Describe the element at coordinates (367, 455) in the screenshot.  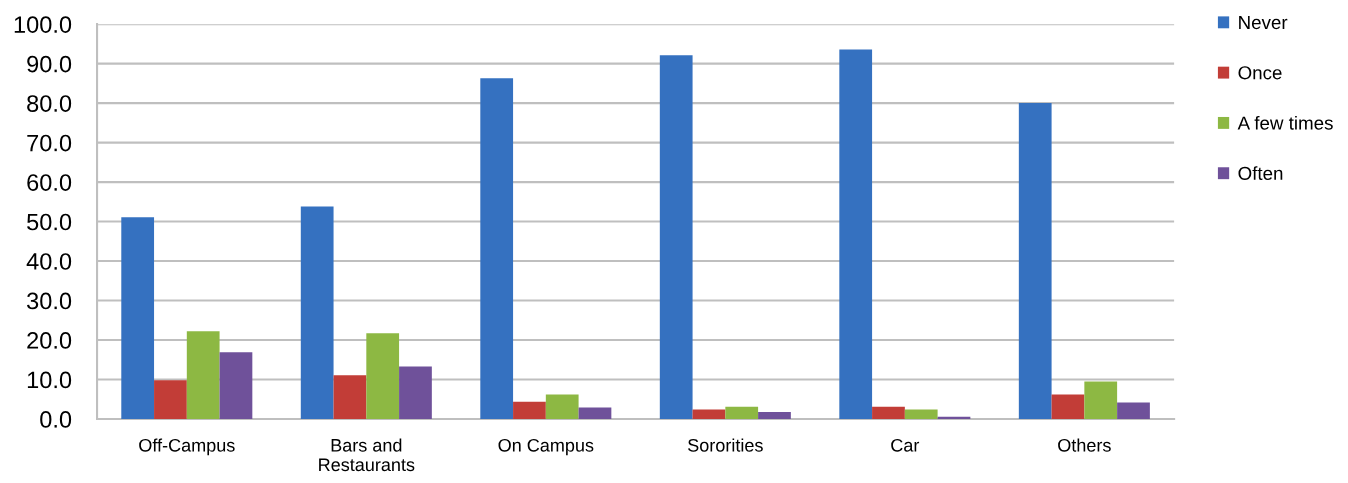
I see `x-tick-label: Bars and Restaurants` at that location.